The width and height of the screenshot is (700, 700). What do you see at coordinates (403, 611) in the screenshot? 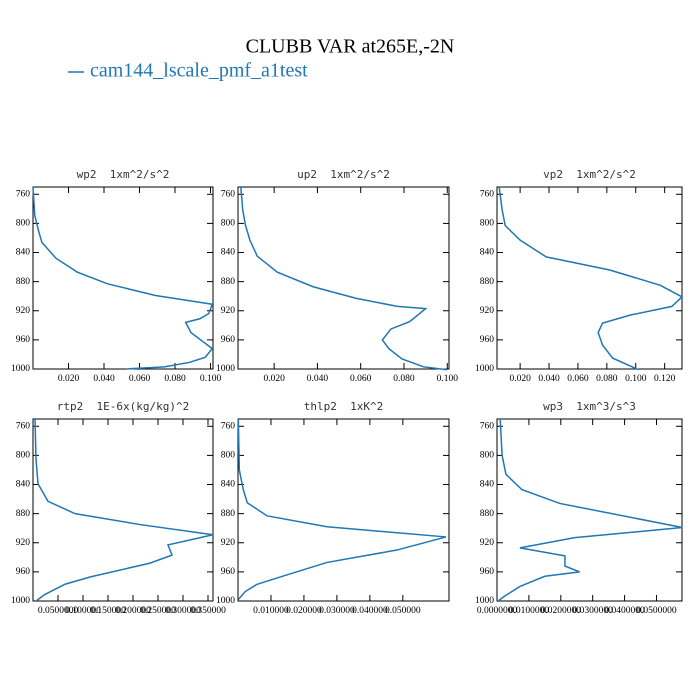
I see `x-tick-label: 0.050000` at bounding box center [403, 611].